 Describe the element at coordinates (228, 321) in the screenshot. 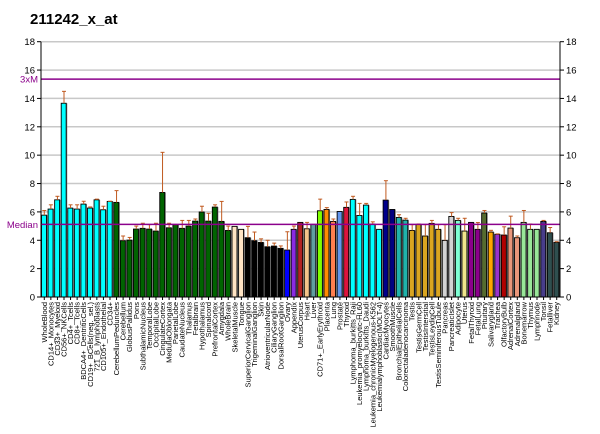

I see `x-tick-label: WholeBrain` at that location.